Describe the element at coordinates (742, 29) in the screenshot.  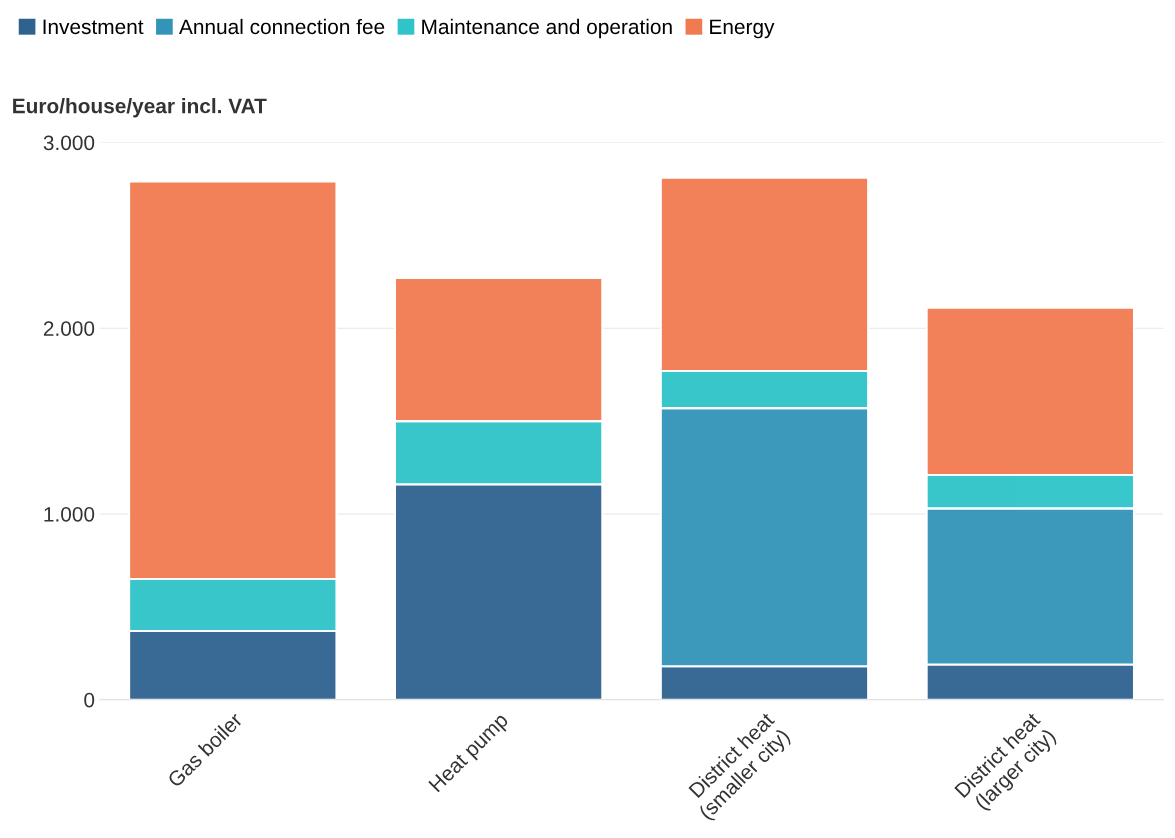
I see `legend-label: Energy` at that location.